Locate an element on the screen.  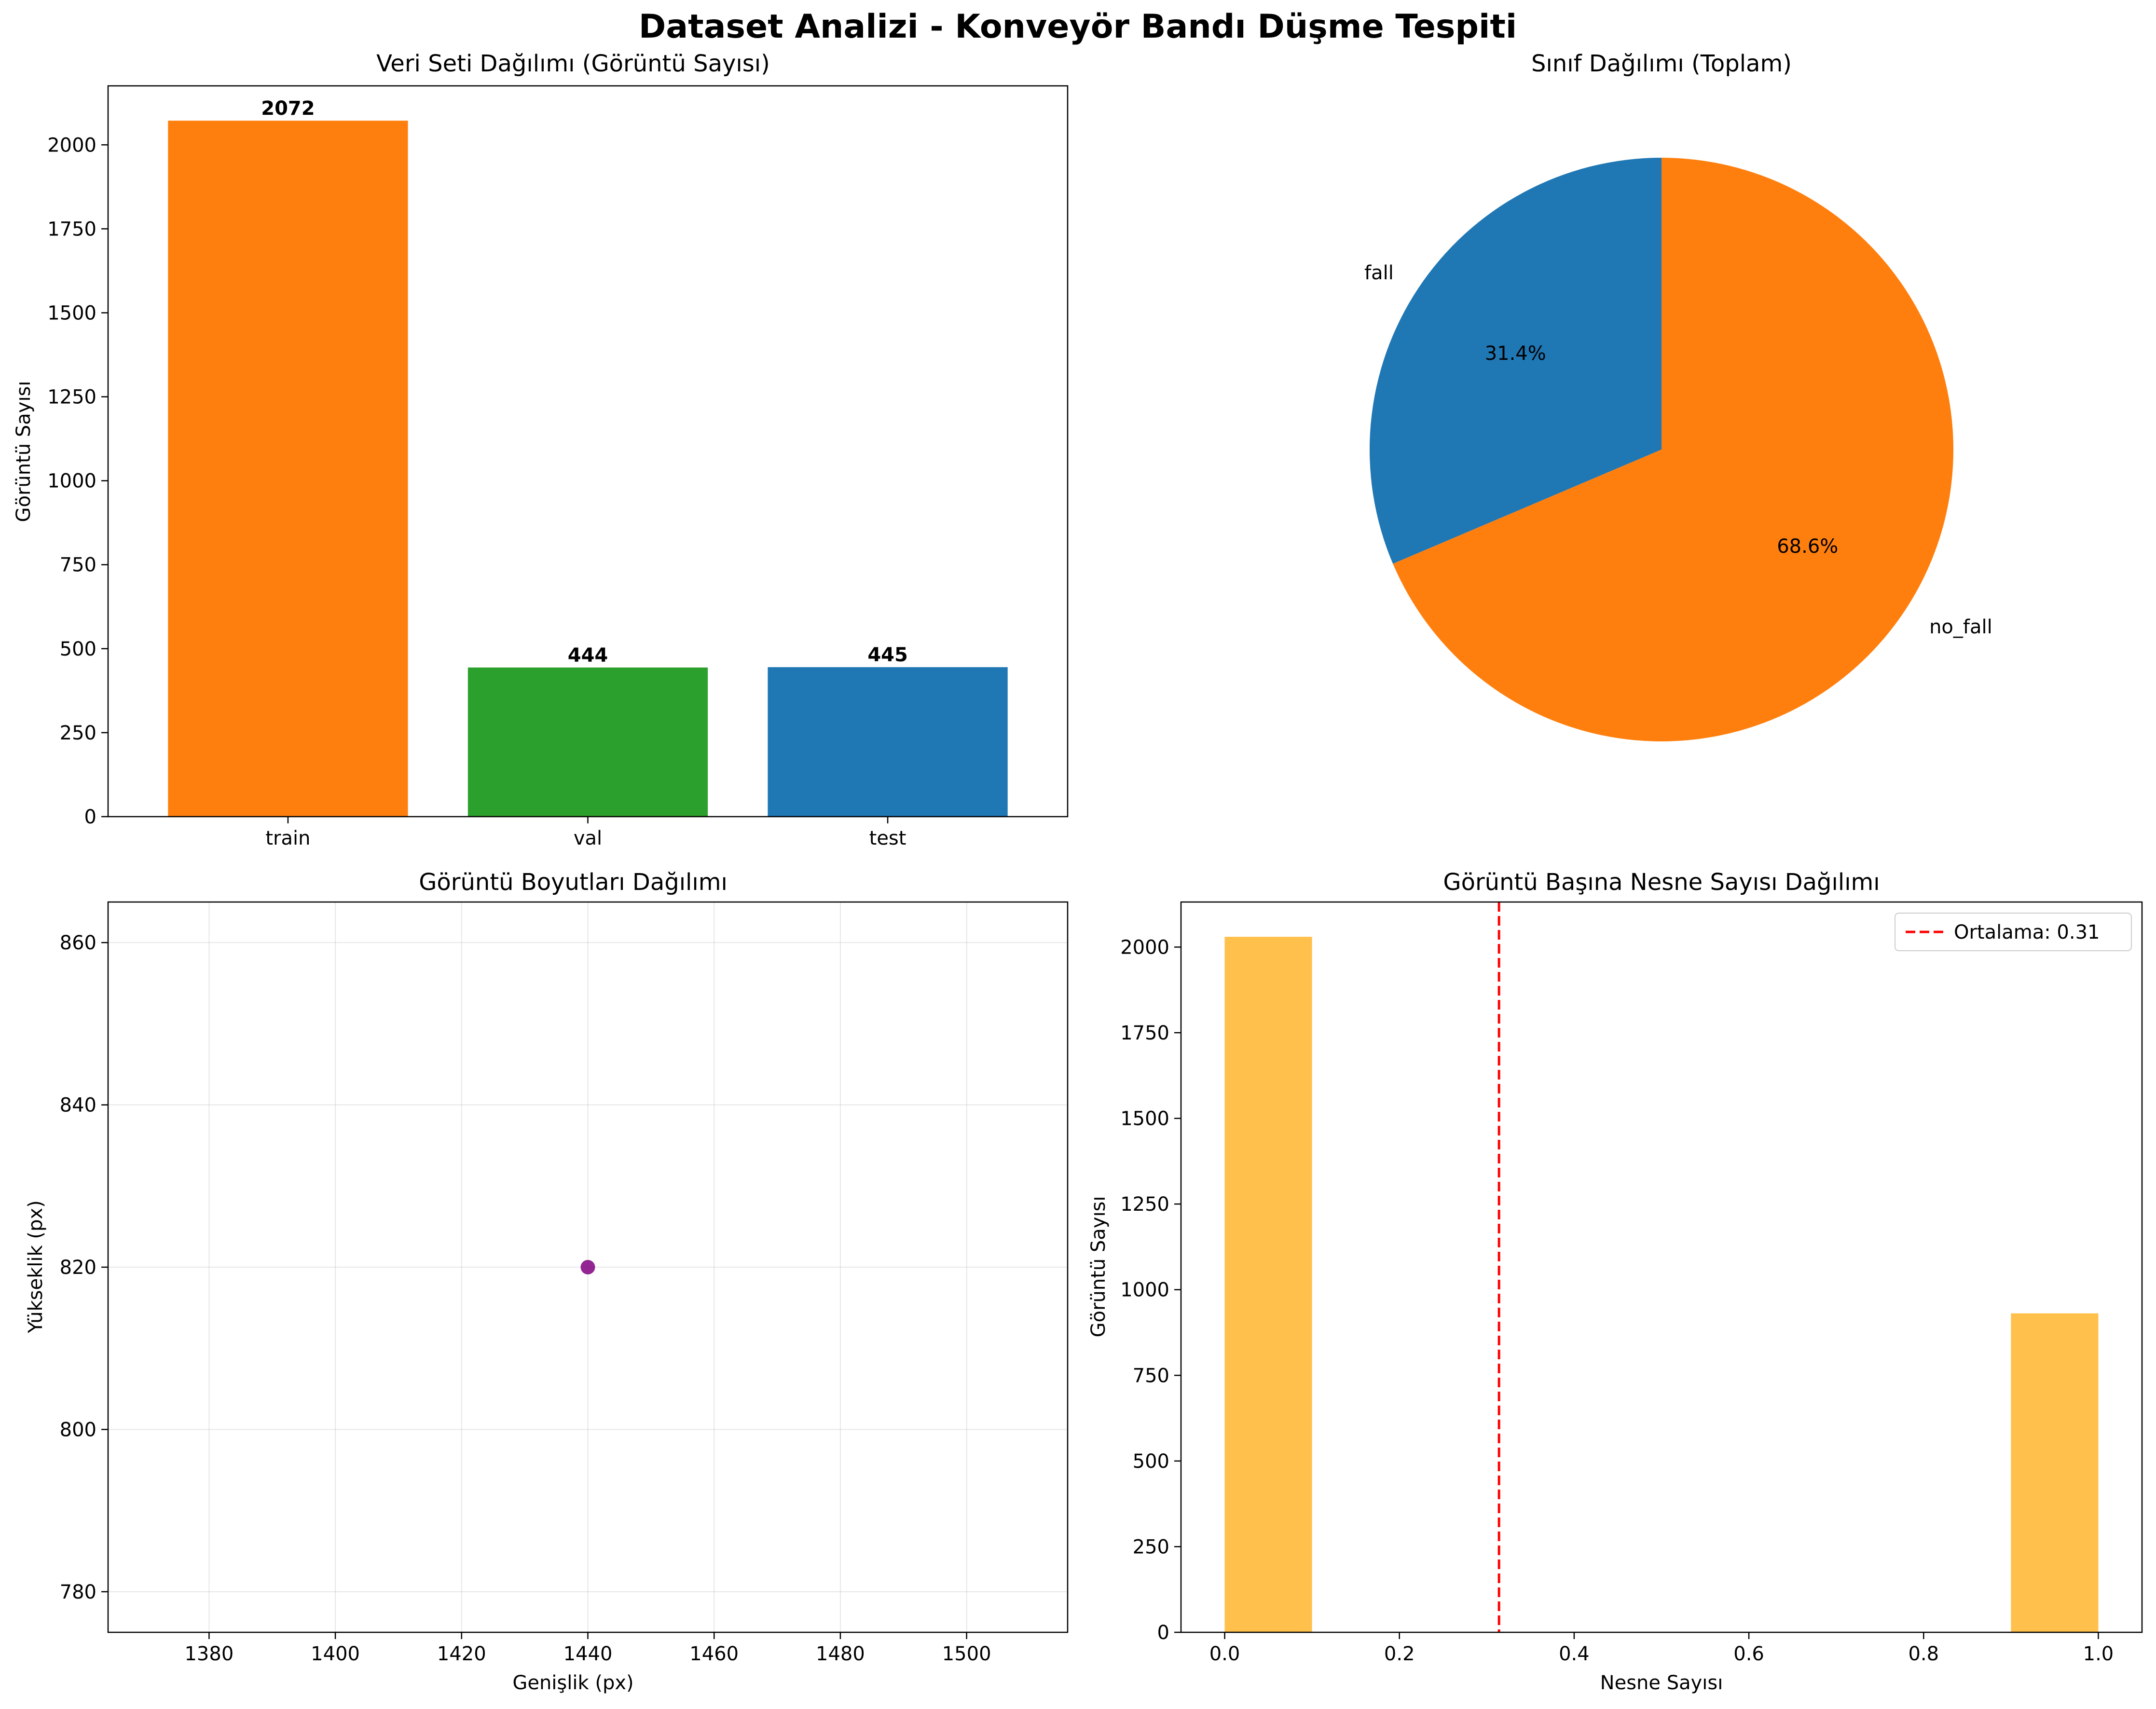
pie-pct-label-no_fall: 68.6% is located at coordinates (1807, 546).